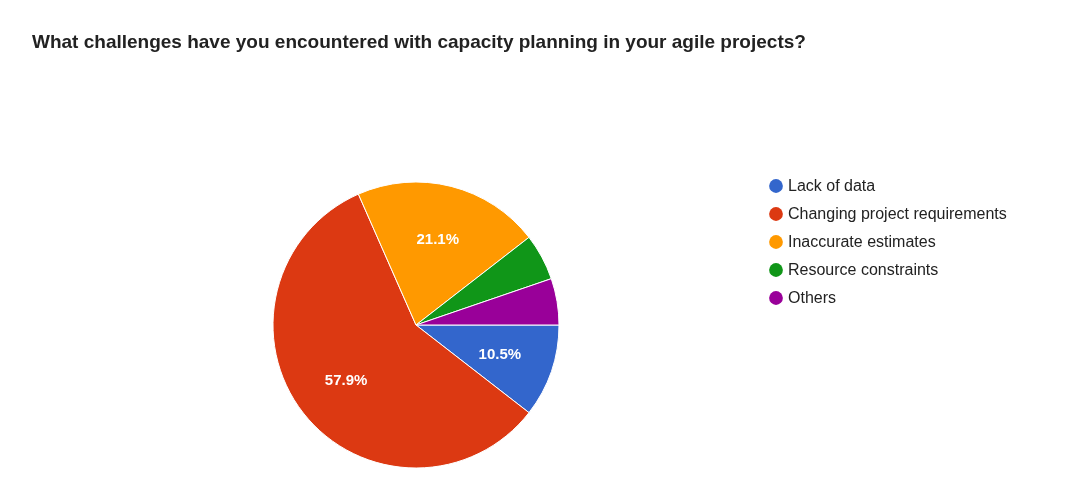 This screenshot has height=485, width=1071. What do you see at coordinates (419, 41) in the screenshot?
I see `chart-title: What challenges have you encountered with capacity planning in your agile projects?` at bounding box center [419, 41].